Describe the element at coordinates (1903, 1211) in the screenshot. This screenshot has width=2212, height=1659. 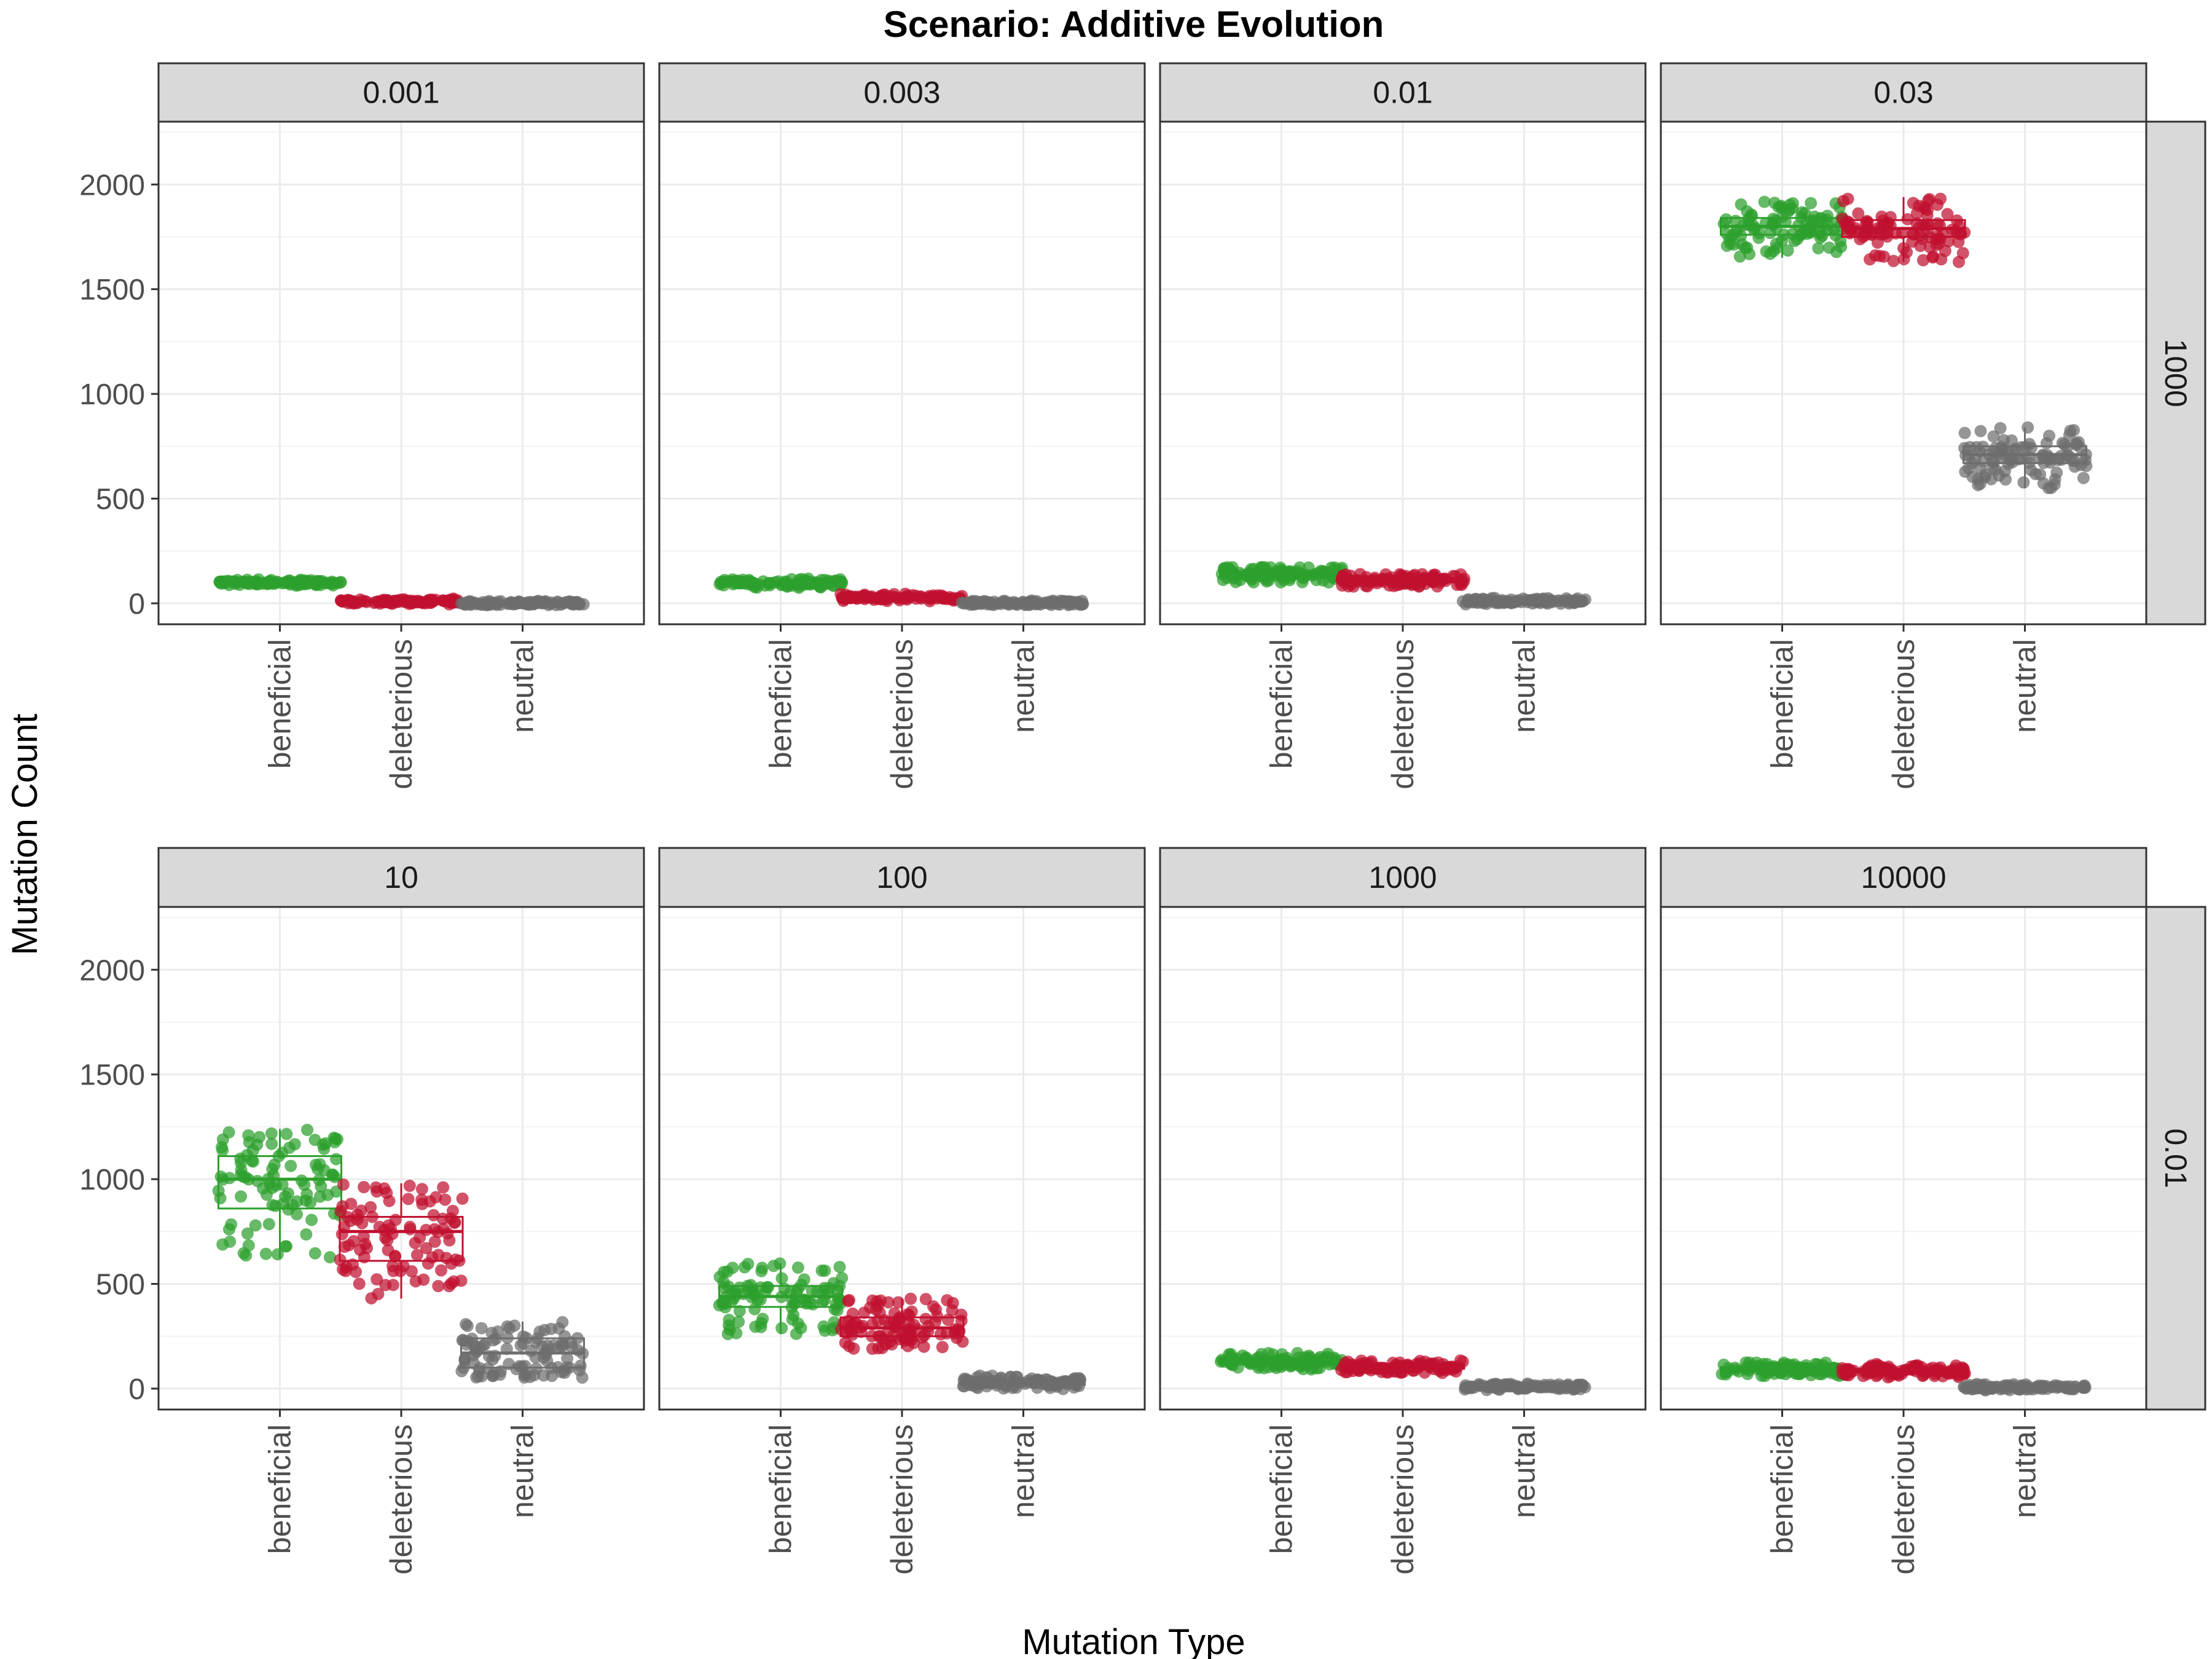
I see `facet-panel: 10000 beneficial deleterious neutral` at that location.